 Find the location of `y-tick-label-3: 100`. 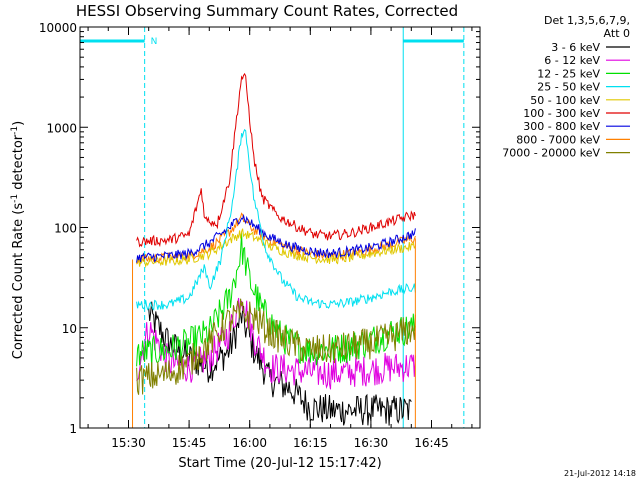

y-tick-label-3: 100 is located at coordinates (65, 229).